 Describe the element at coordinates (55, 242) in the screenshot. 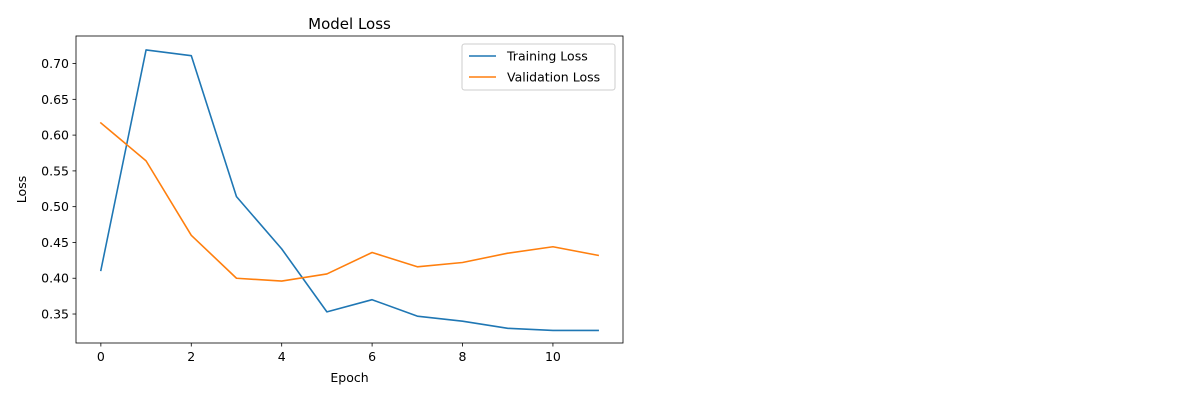

I see `y-tick-label: 0.45` at that location.